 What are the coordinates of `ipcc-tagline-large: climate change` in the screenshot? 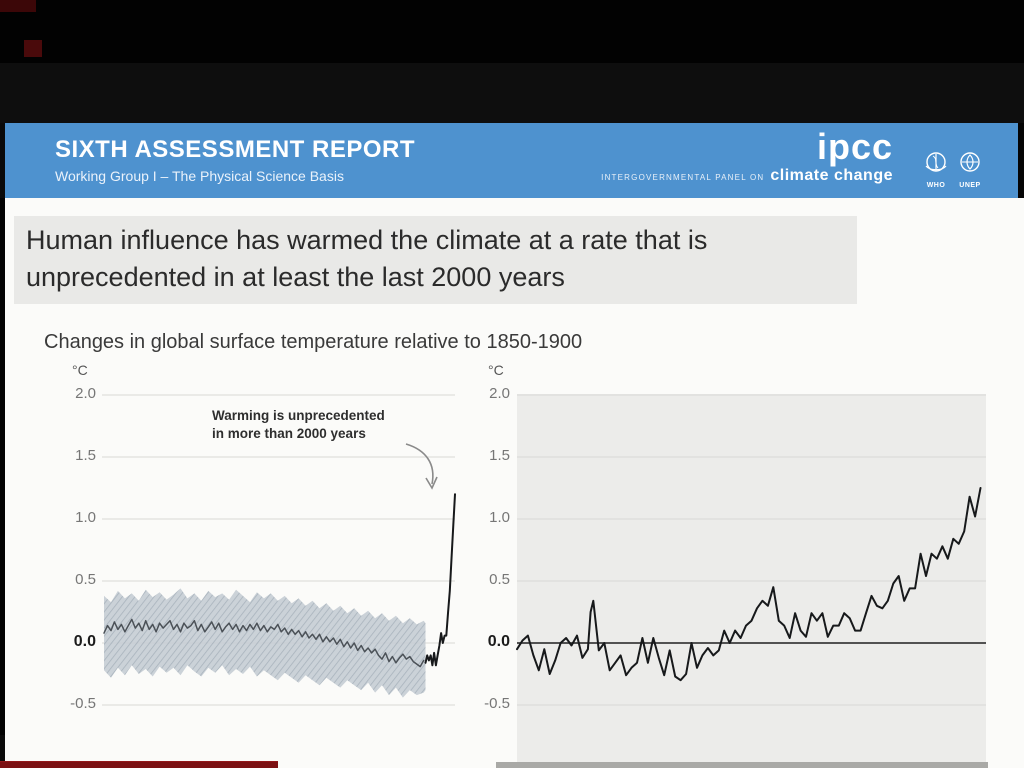 It's located at (831, 175).